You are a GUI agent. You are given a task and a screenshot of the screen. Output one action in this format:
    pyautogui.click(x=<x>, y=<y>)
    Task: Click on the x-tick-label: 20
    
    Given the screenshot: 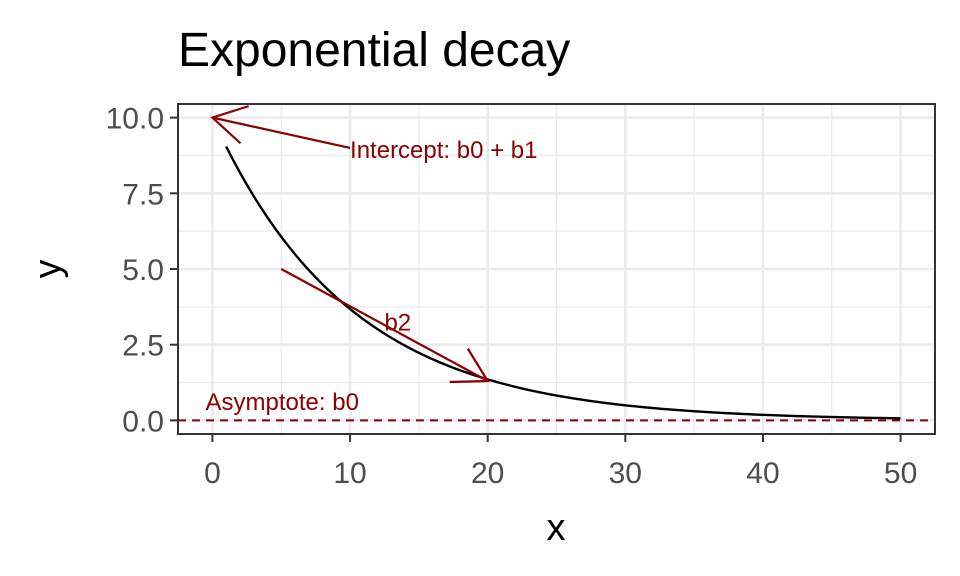 What is the action you would take?
    pyautogui.click(x=487, y=473)
    